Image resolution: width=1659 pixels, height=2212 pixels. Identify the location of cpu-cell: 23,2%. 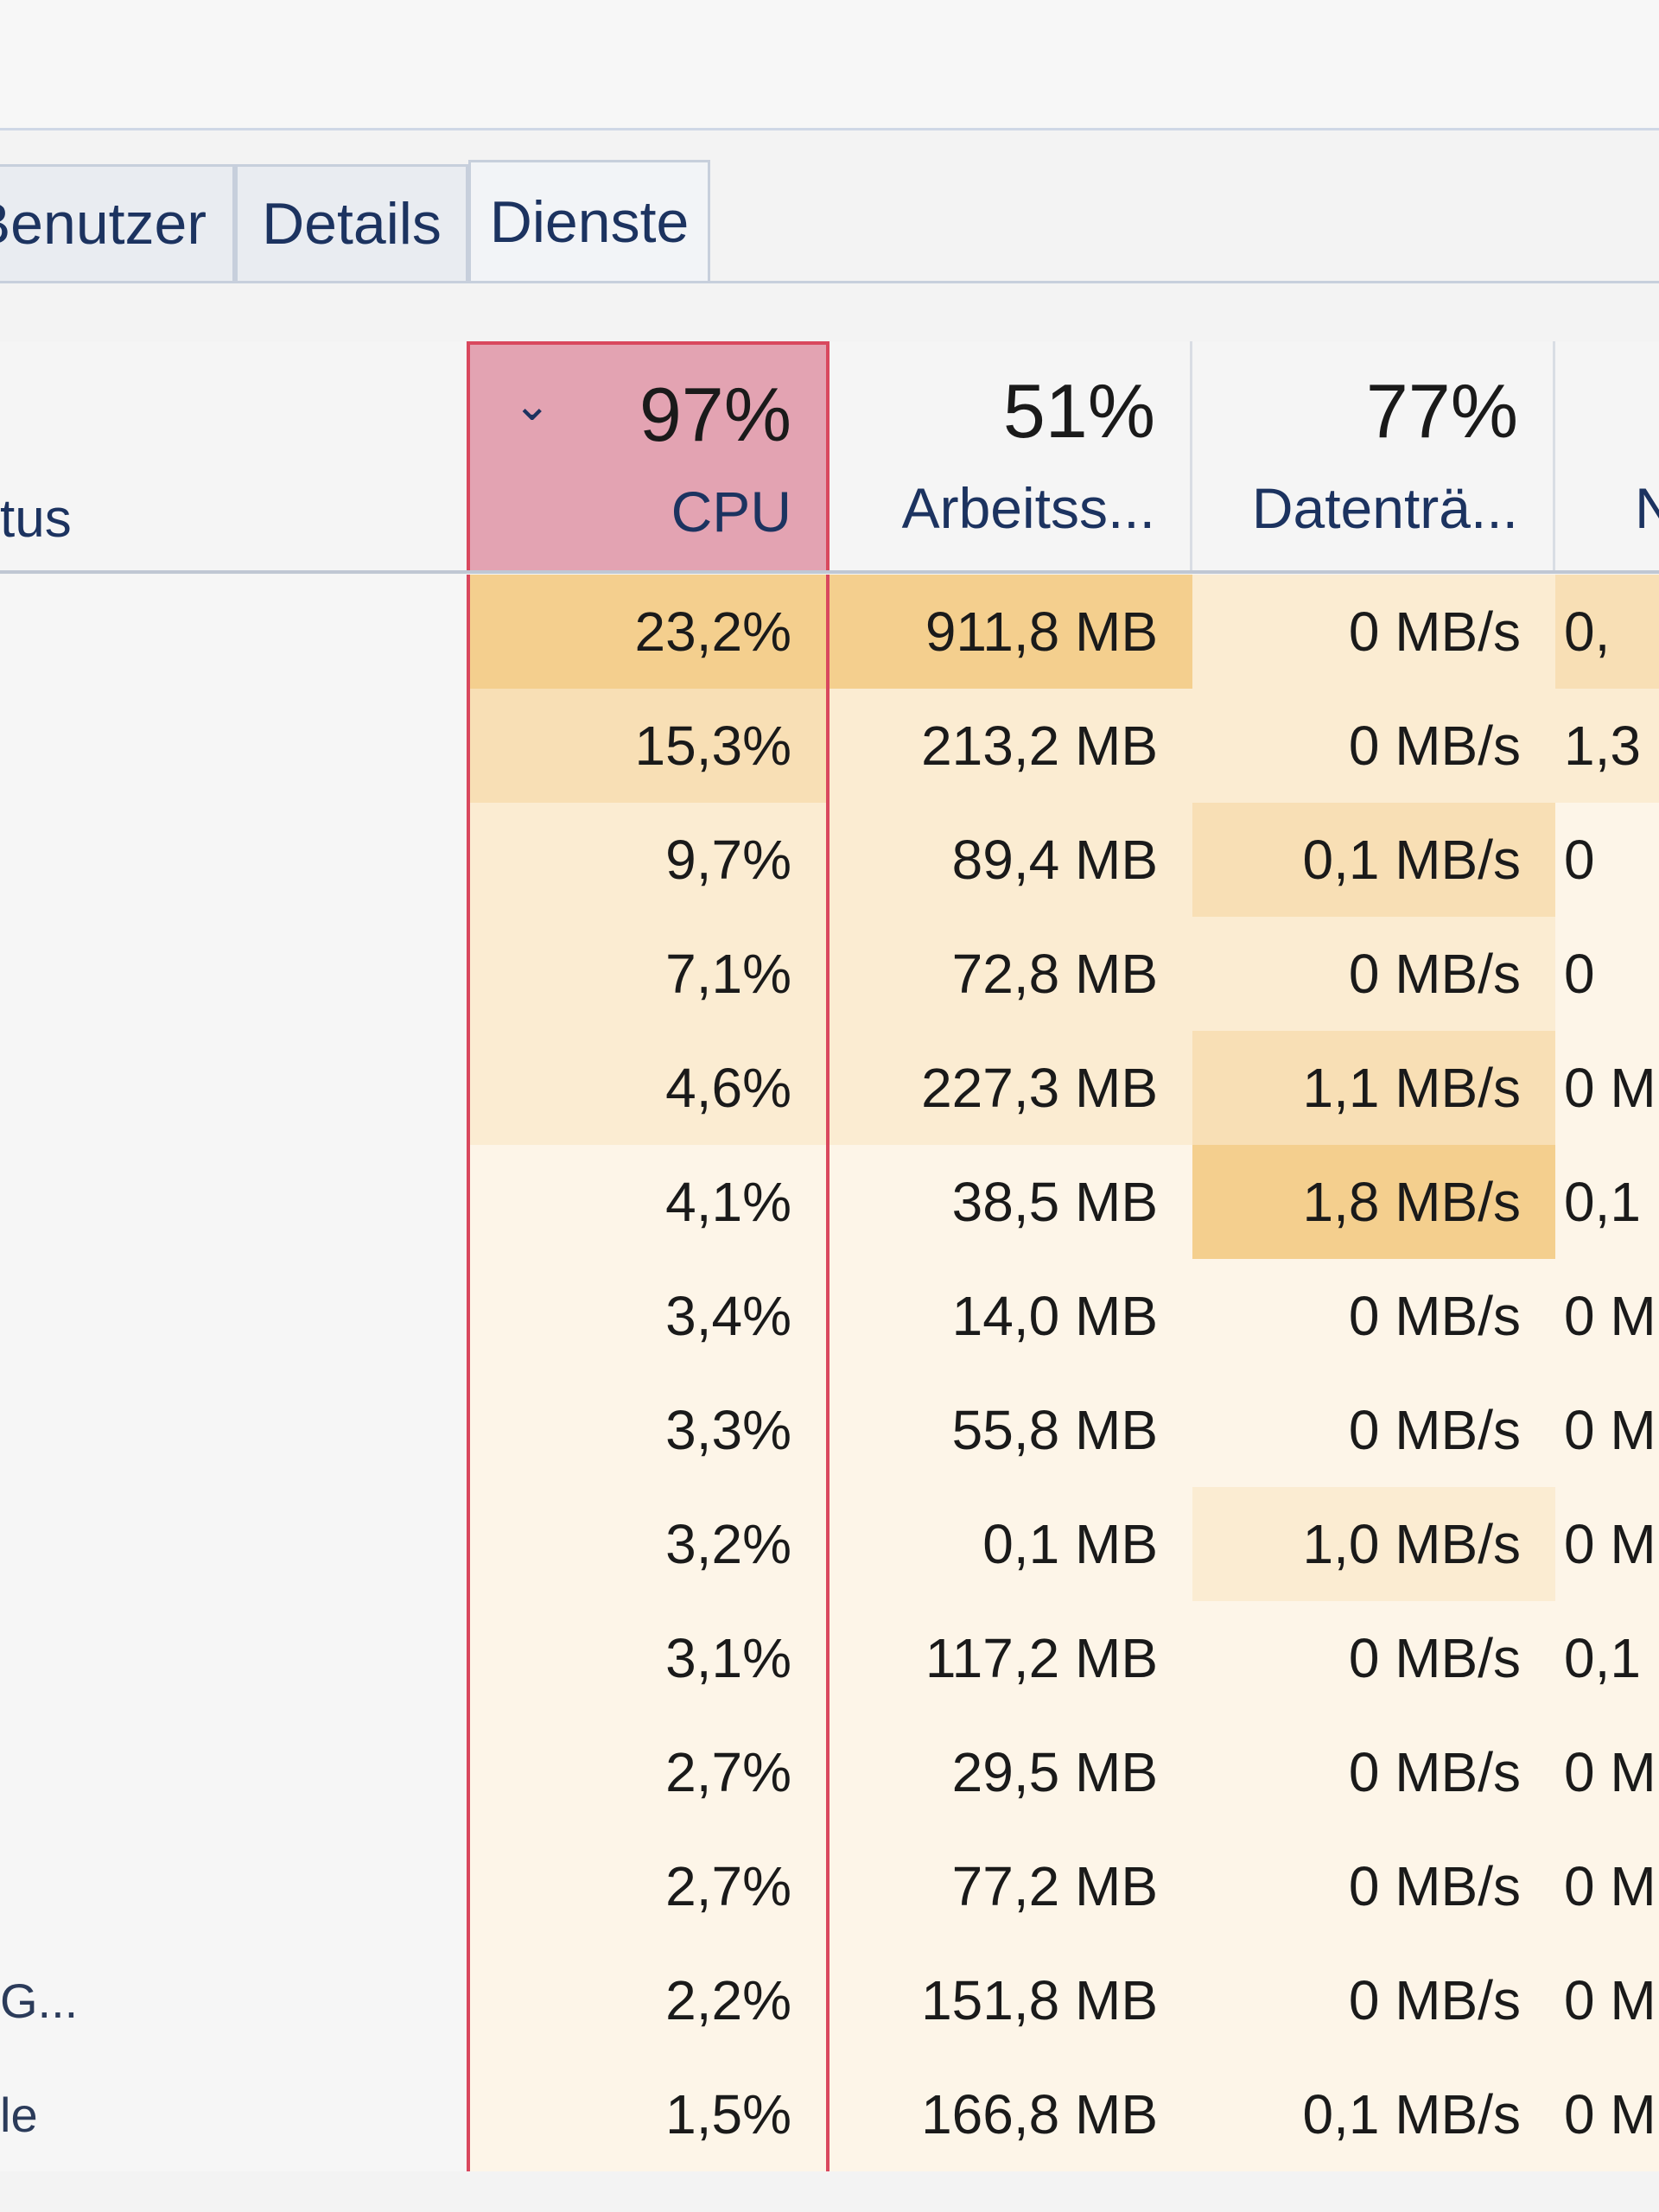
(648, 632).